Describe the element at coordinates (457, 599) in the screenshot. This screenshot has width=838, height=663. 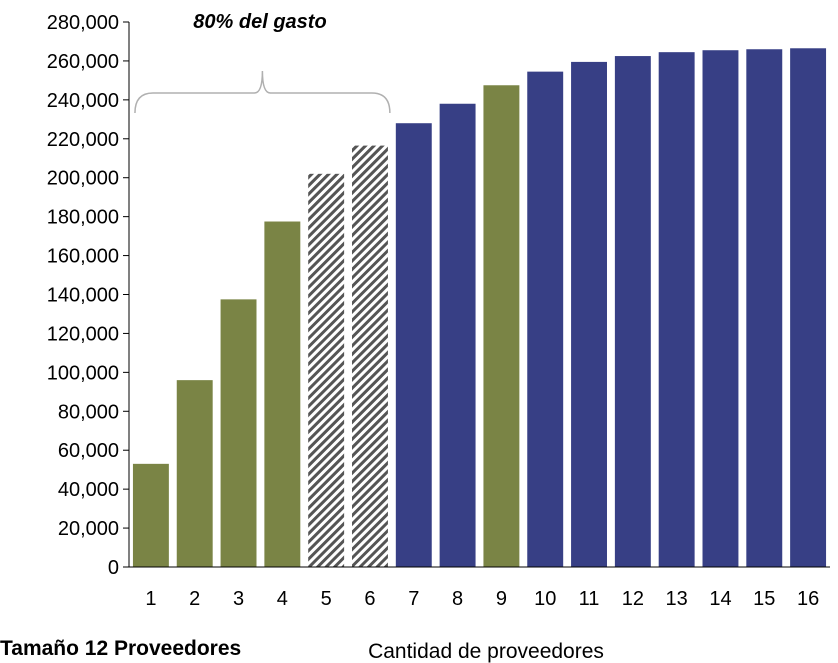
I see `x-tick-label: 8` at that location.